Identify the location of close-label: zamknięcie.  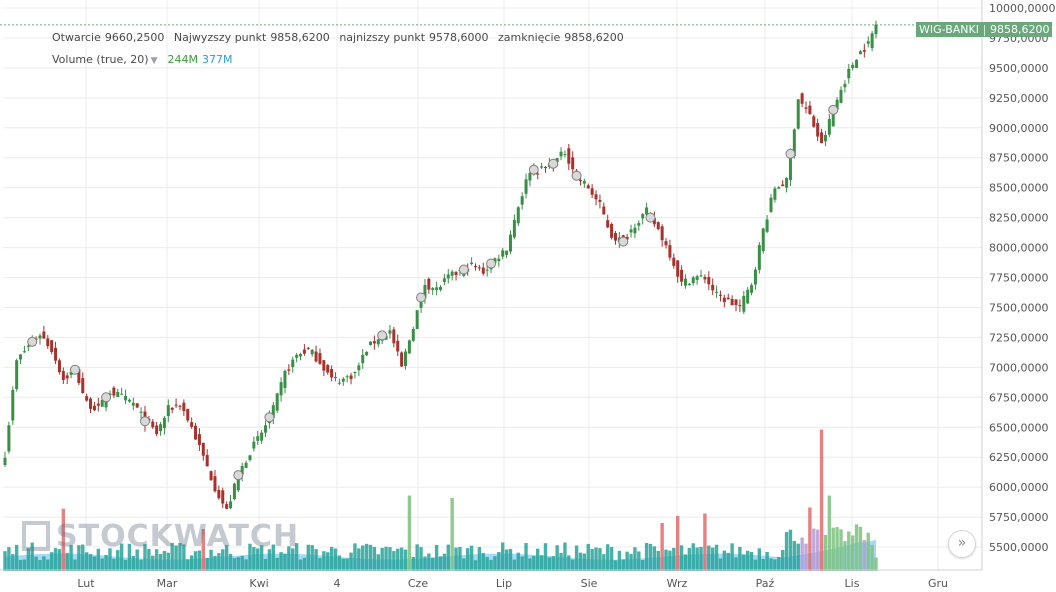
(529, 37).